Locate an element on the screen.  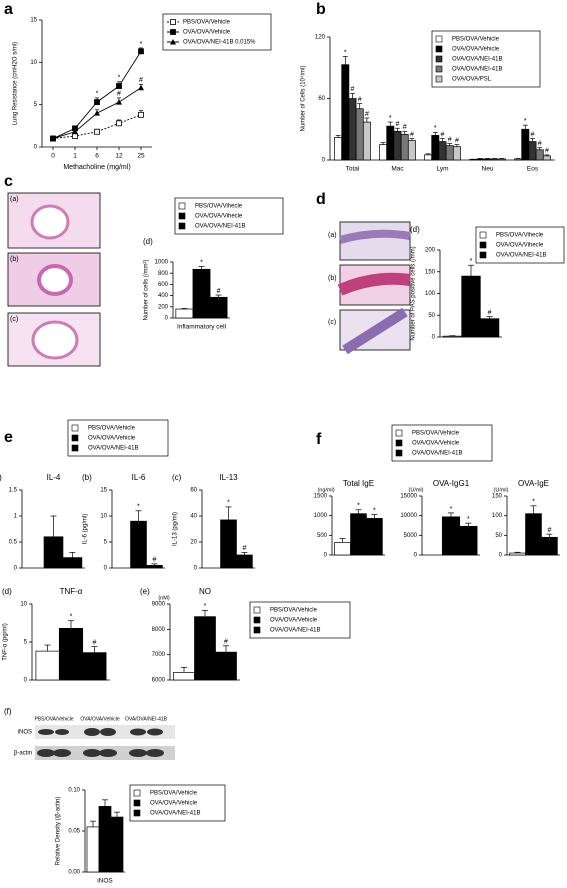
y-tick-label: 800 is located at coordinates (163, 274).